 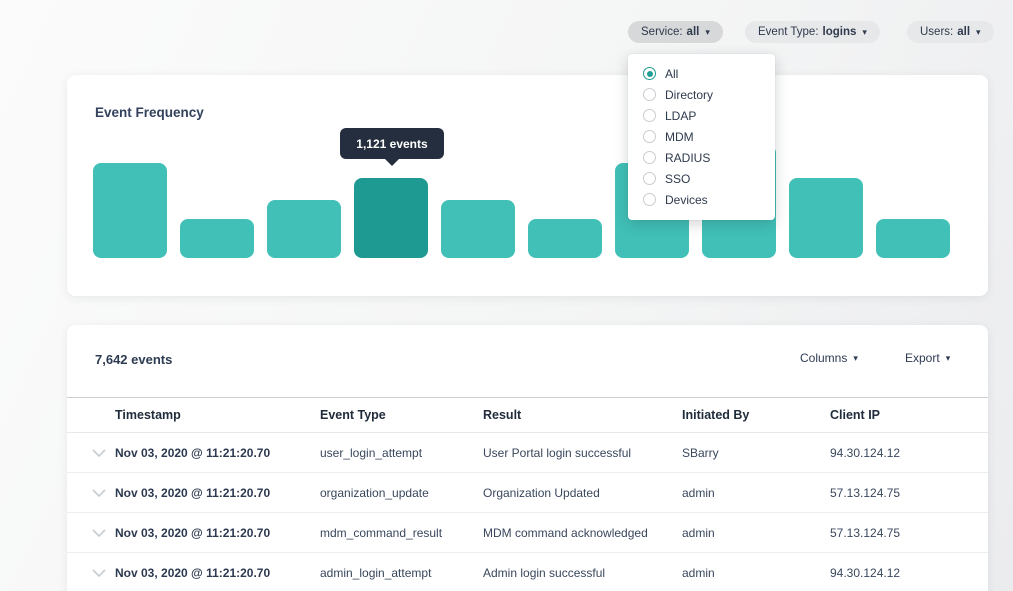 I want to click on export-button: Export ▾, so click(x=927, y=358).